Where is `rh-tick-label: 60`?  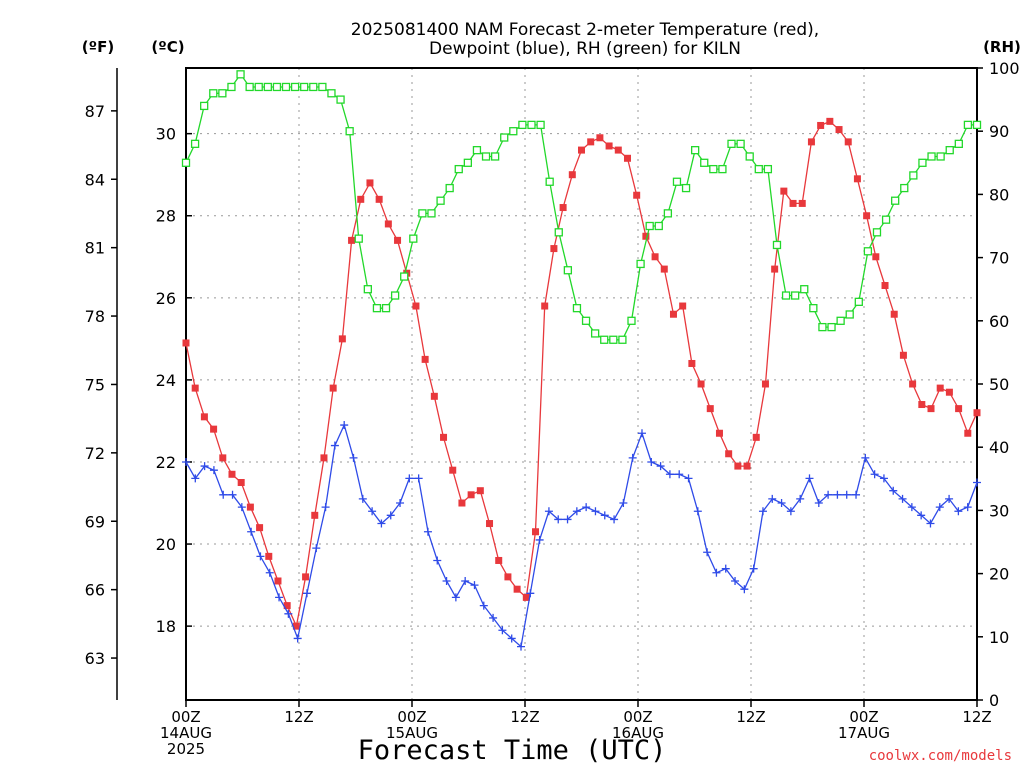
rh-tick-label: 60 is located at coordinates (999, 321).